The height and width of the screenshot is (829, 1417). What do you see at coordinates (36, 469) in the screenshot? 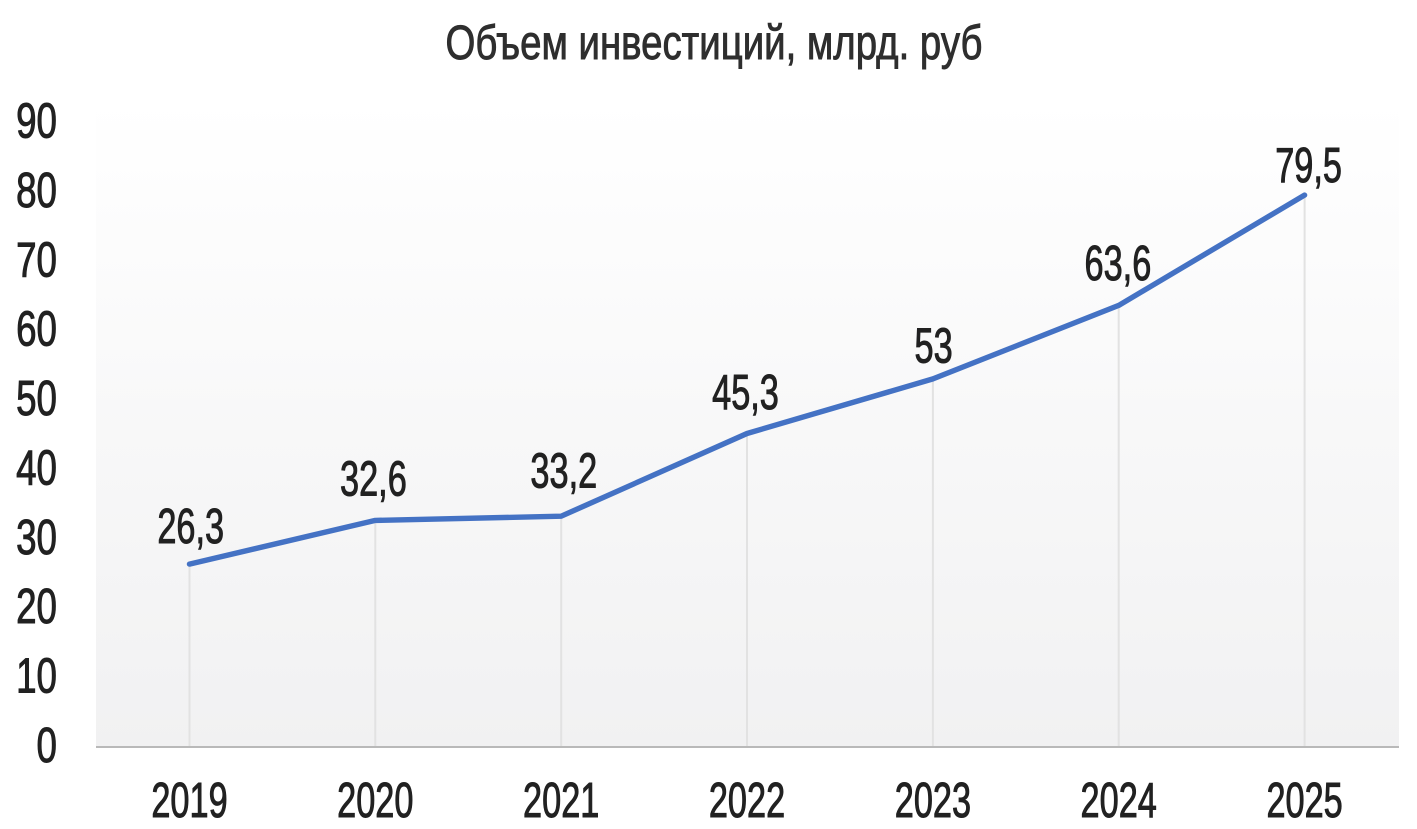
I see `svg-text: 40` at bounding box center [36, 469].